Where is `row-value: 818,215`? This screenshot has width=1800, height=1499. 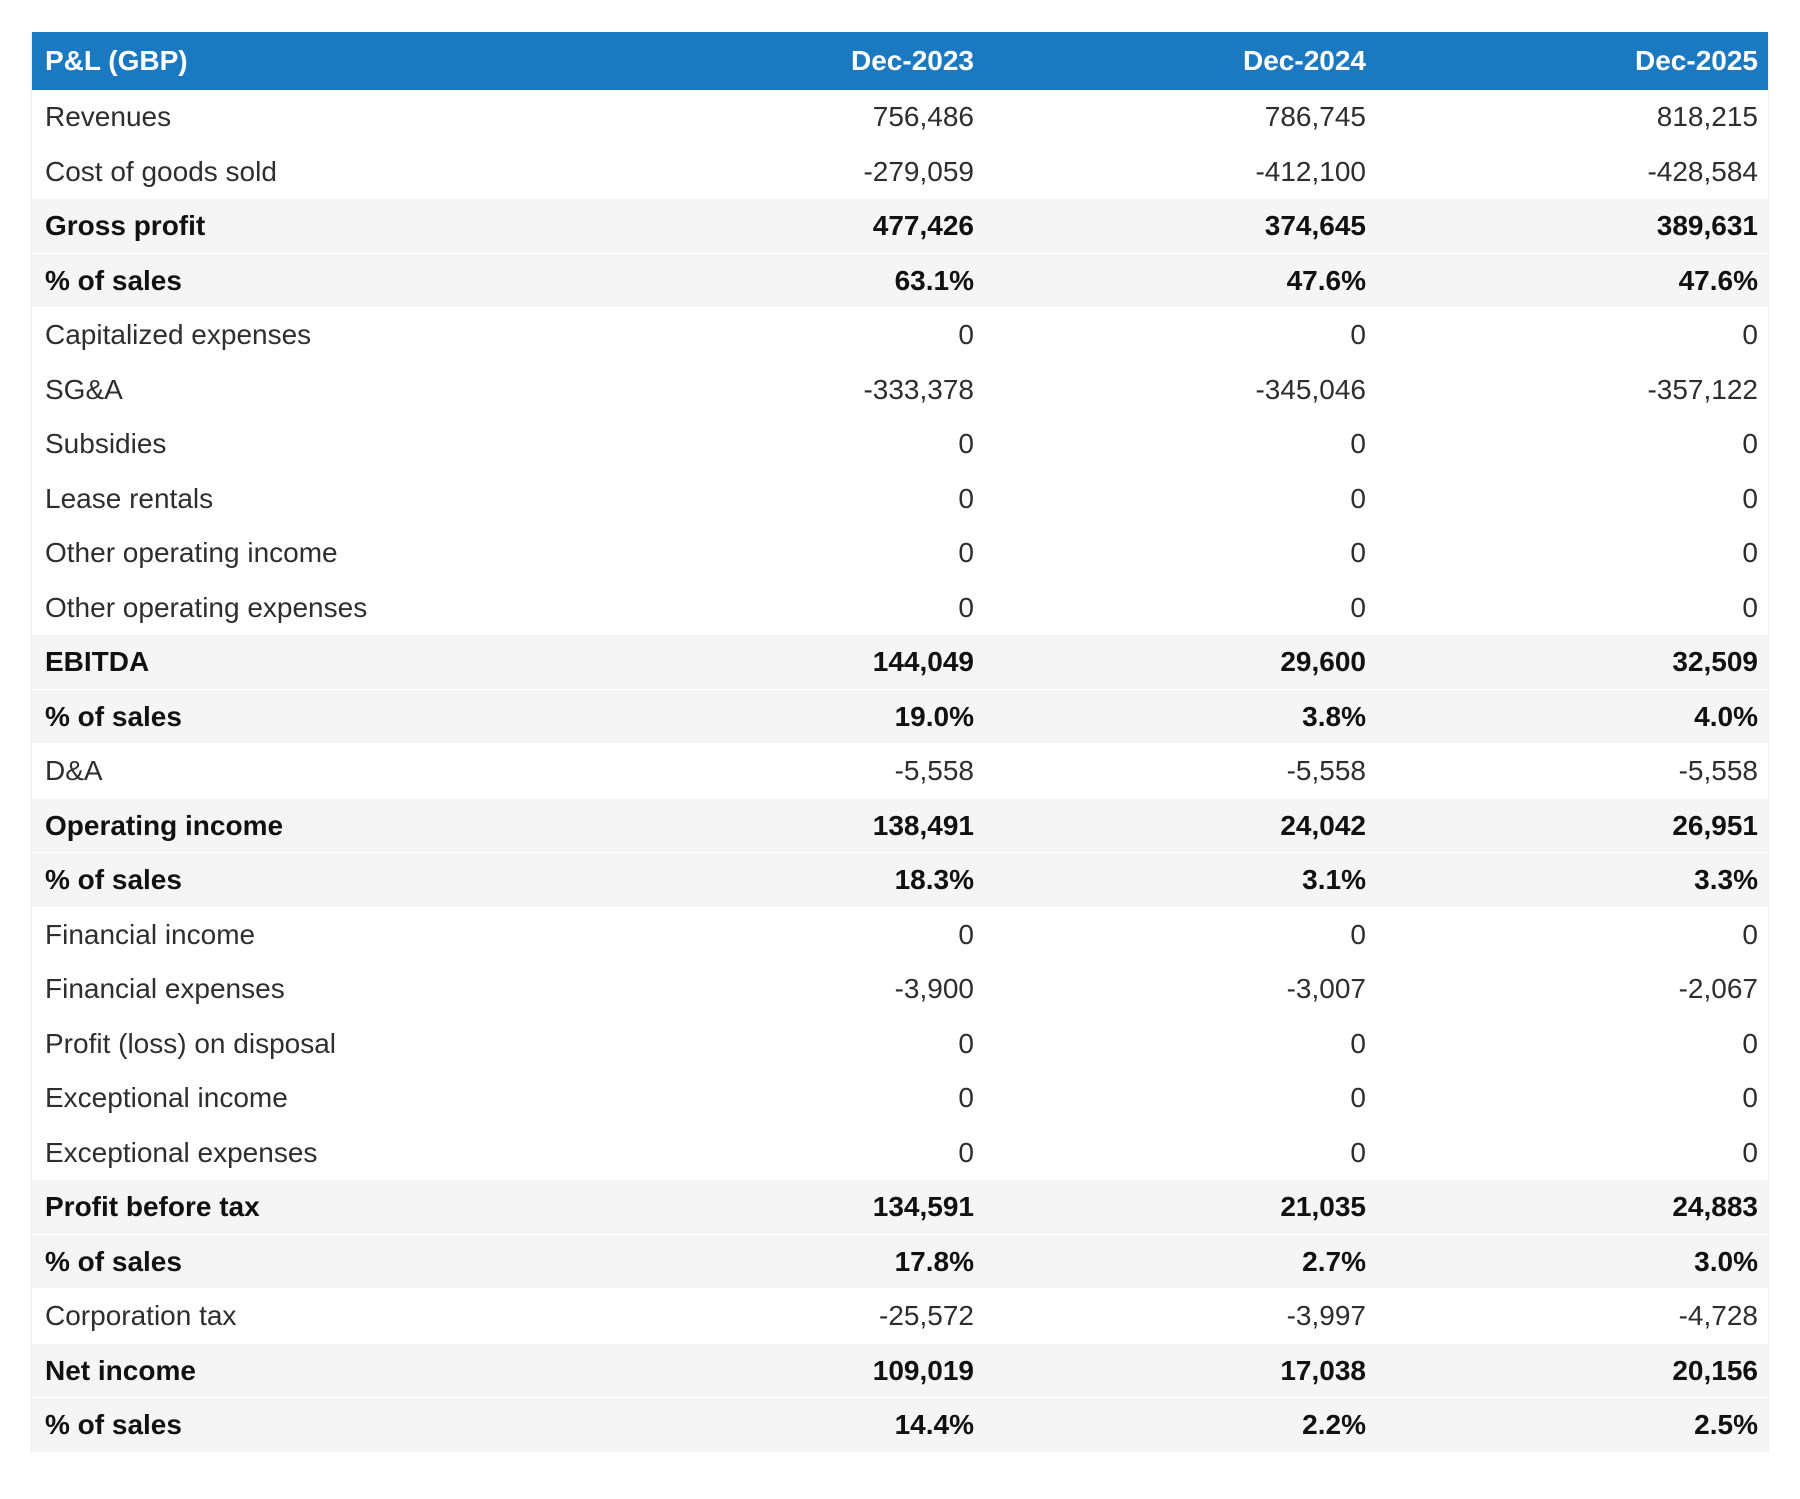
row-value: 818,215 is located at coordinates (1707, 116).